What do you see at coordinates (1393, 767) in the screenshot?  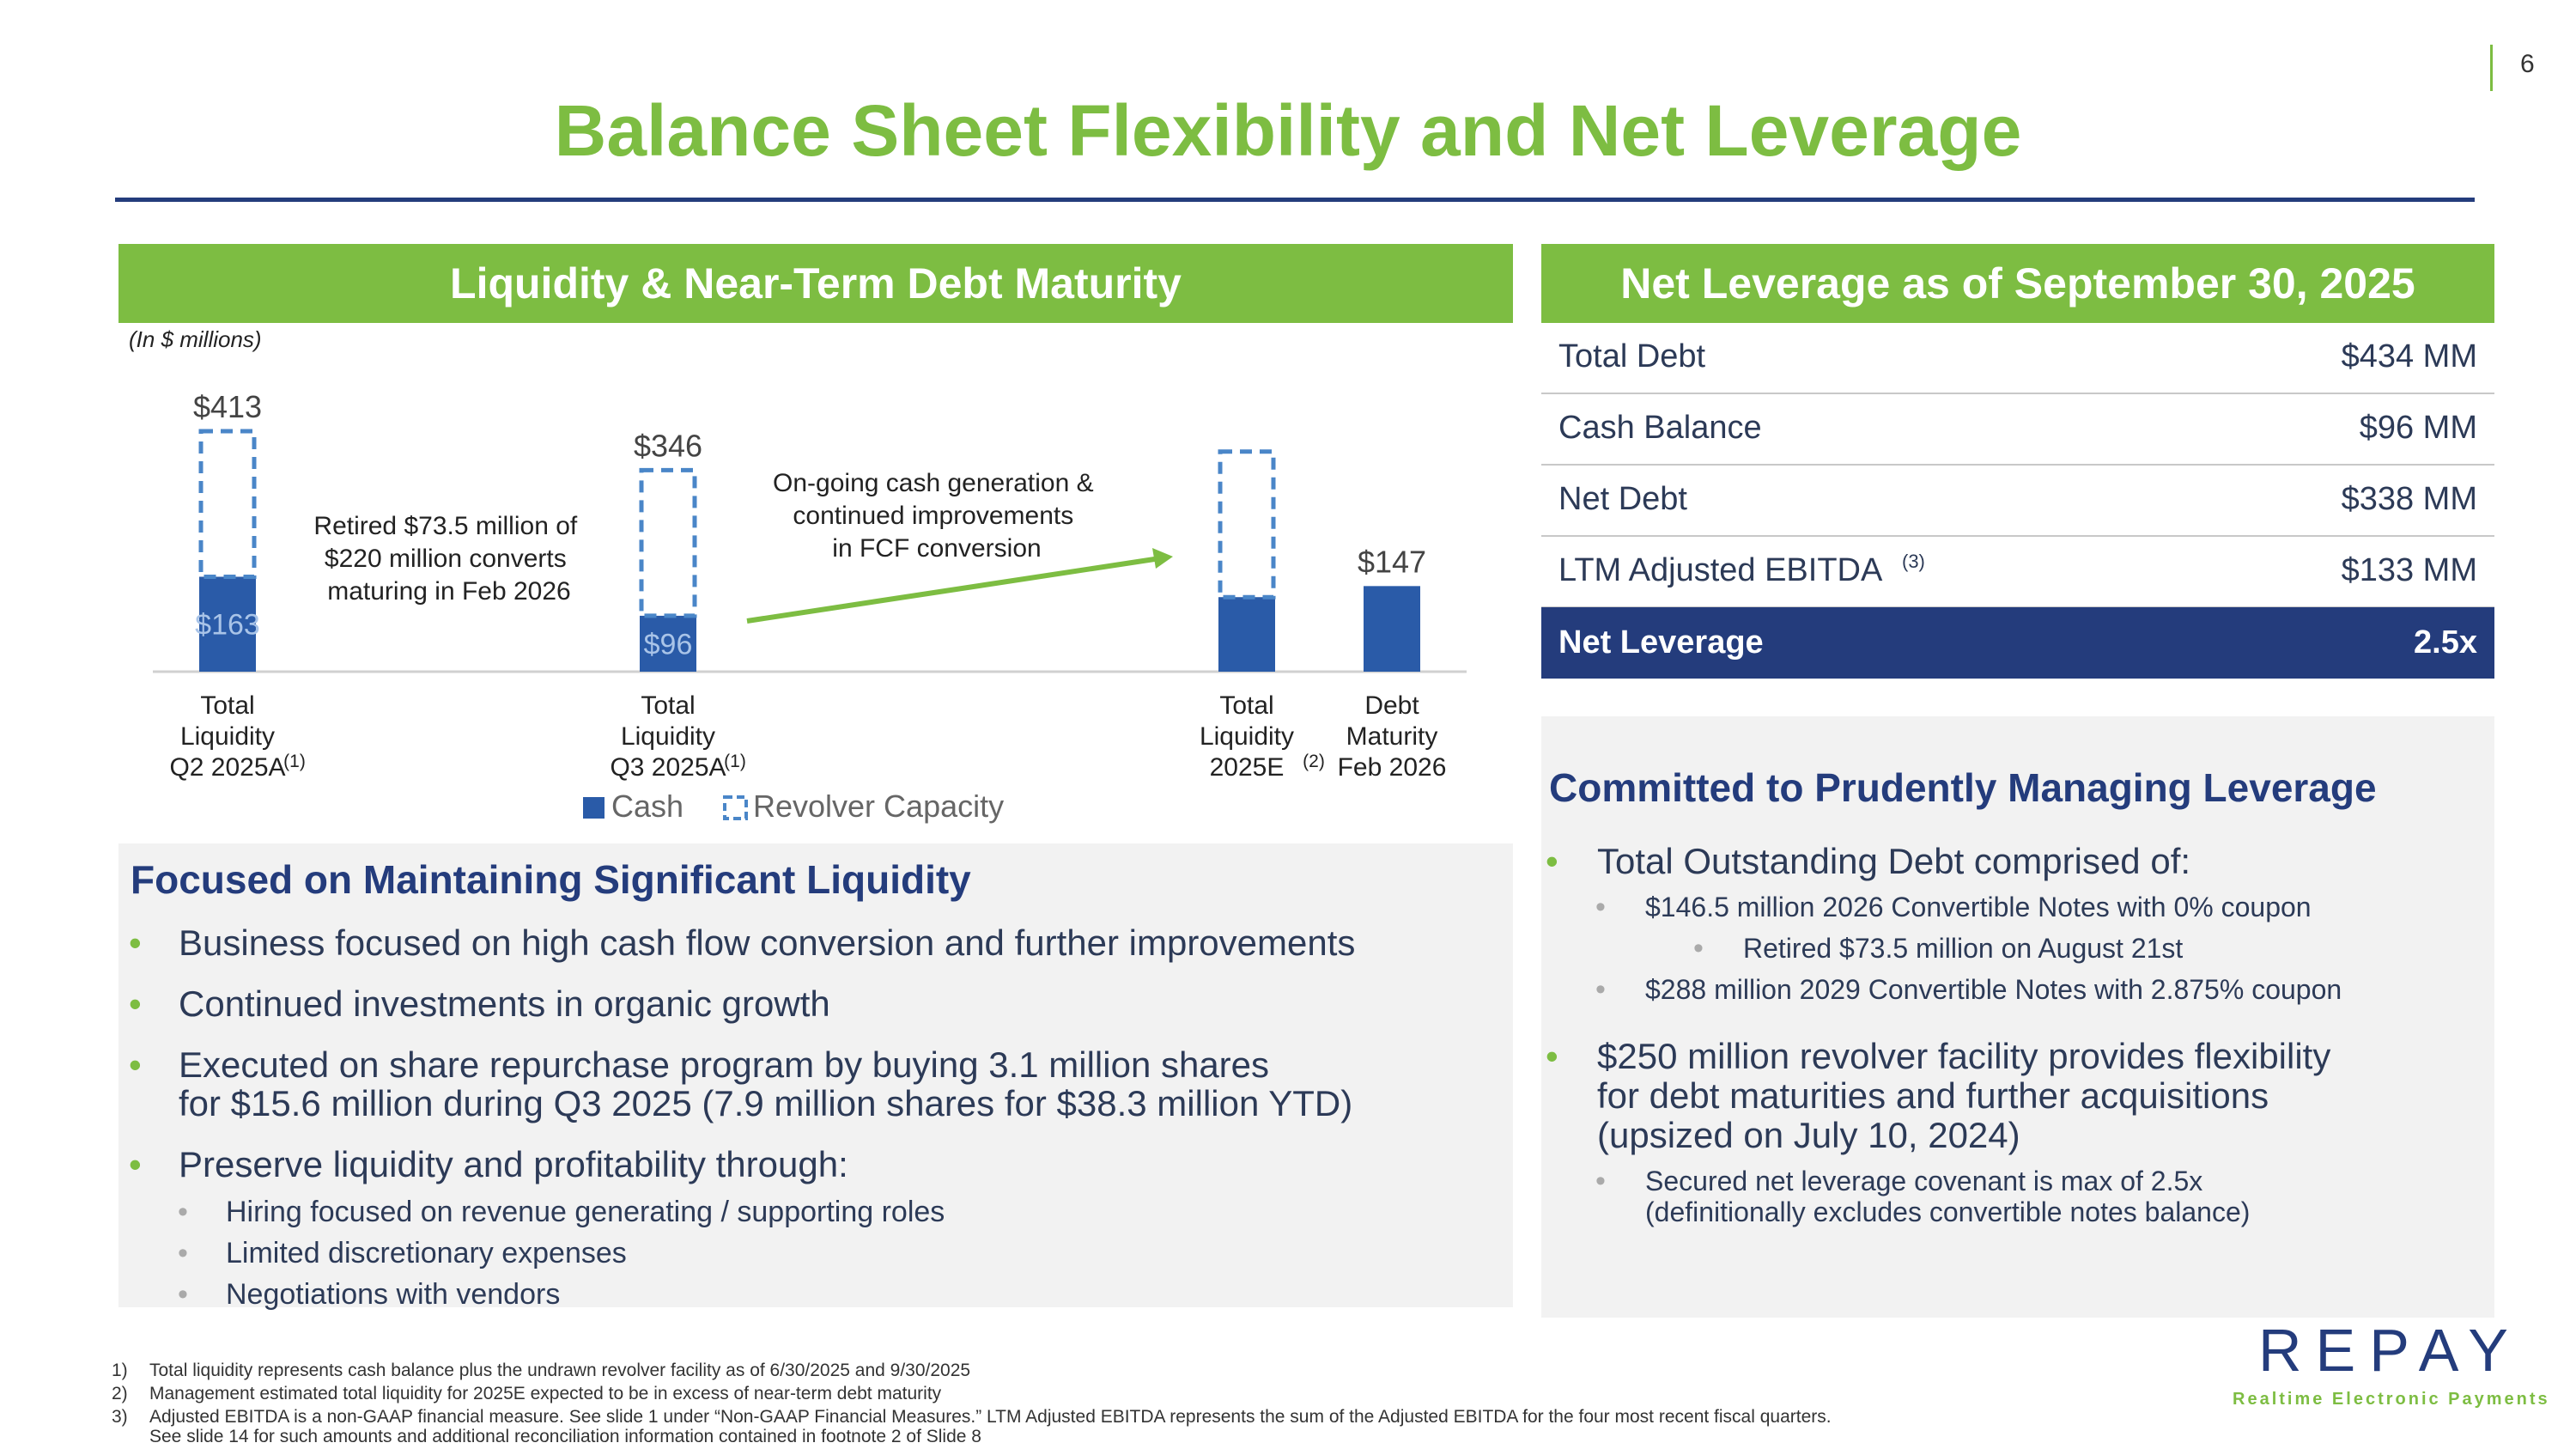 I see `category-label: Feb 2026` at bounding box center [1393, 767].